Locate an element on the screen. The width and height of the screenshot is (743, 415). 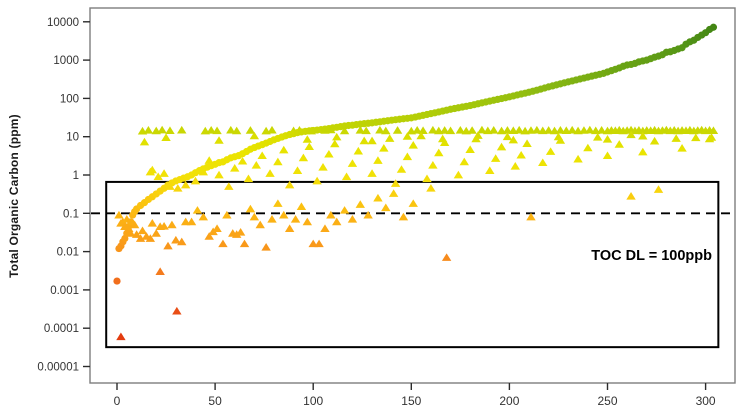
detection-limit-label: TOC DL = 100ppb is located at coordinates (651, 256).